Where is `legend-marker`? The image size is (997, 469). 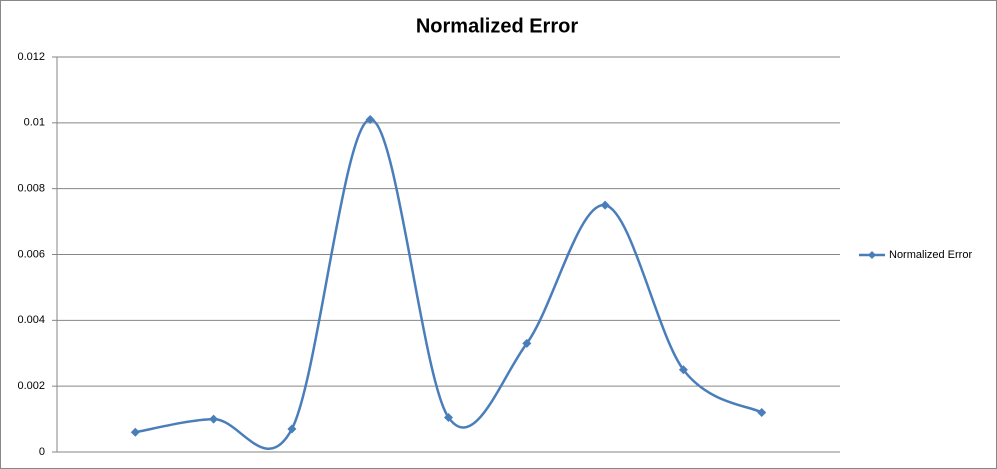
legend-marker is located at coordinates (872, 255).